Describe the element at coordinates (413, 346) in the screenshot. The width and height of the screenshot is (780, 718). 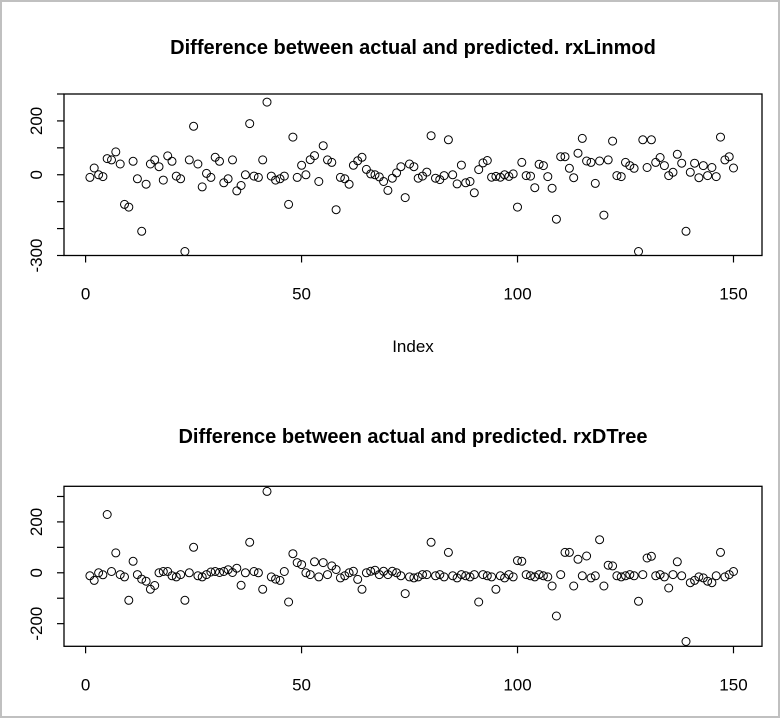
I see `x-axis-label-index: Index` at that location.